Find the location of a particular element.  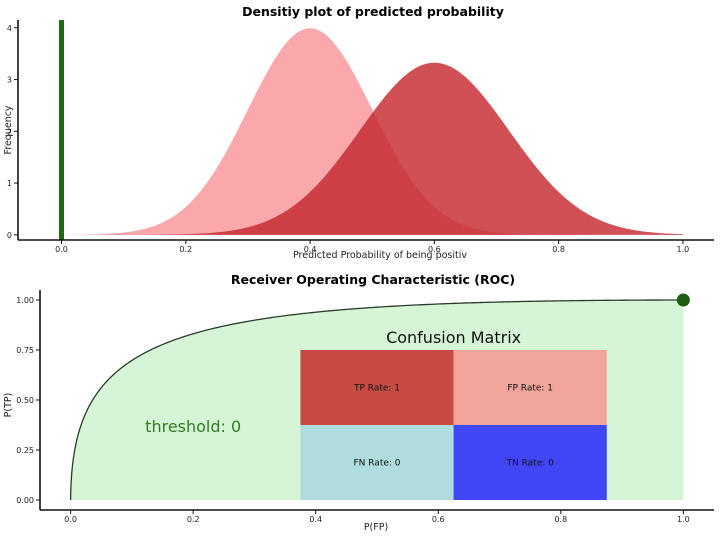

density-x-tick-label: 0.2 is located at coordinates (185, 249).